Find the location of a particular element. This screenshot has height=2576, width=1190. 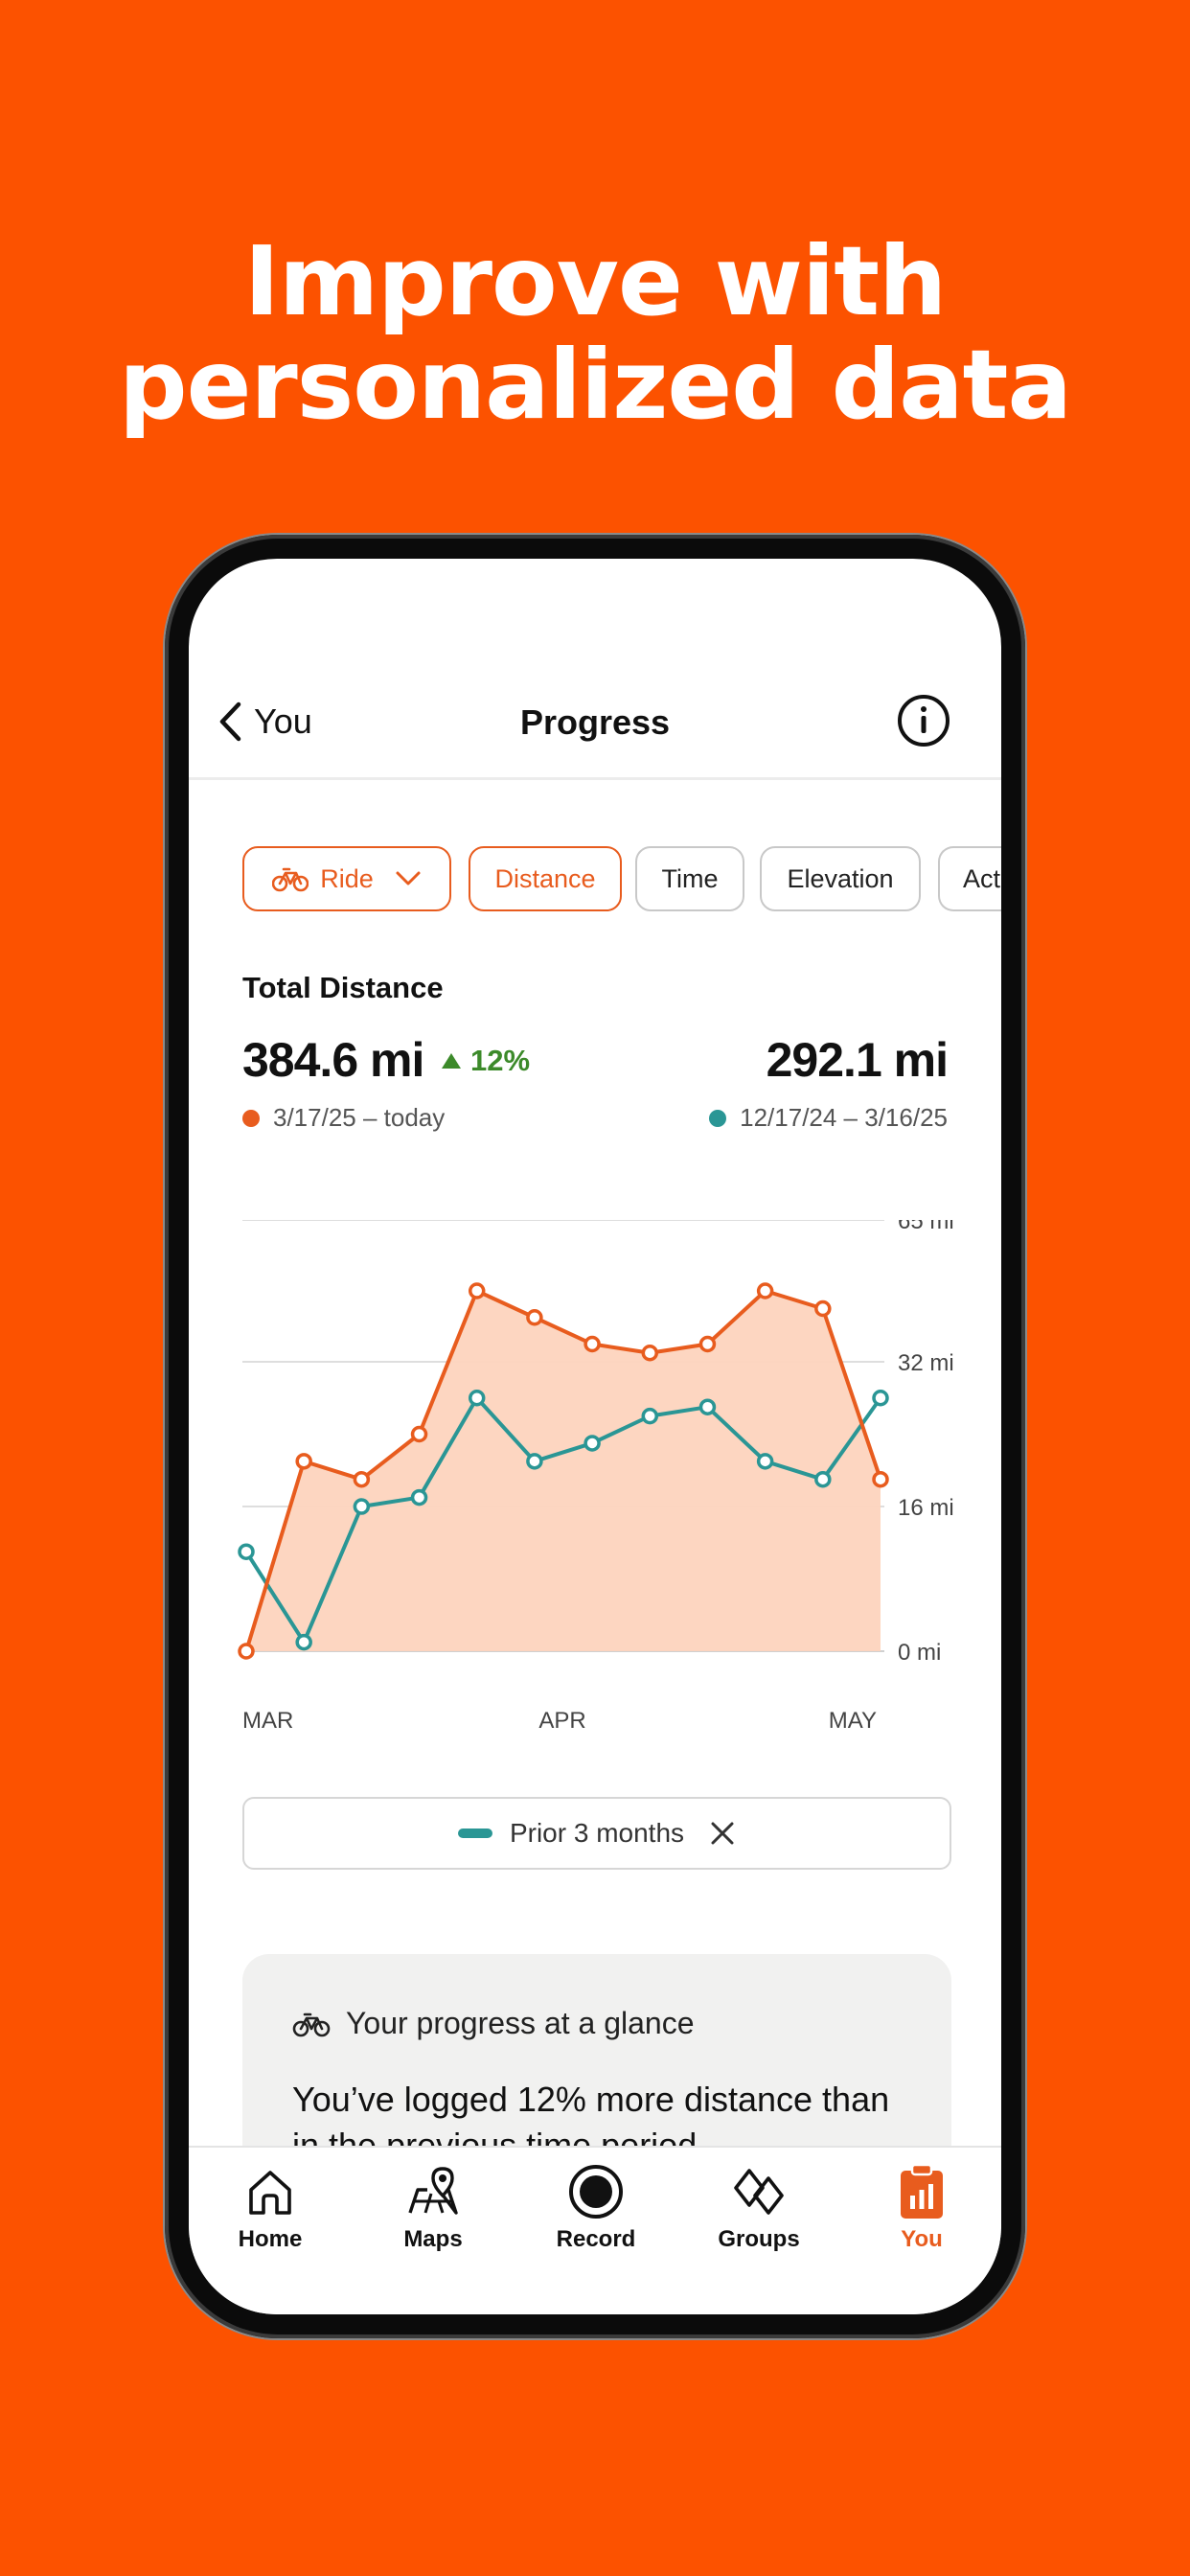

tab-you: You is located at coordinates (921, 2207).